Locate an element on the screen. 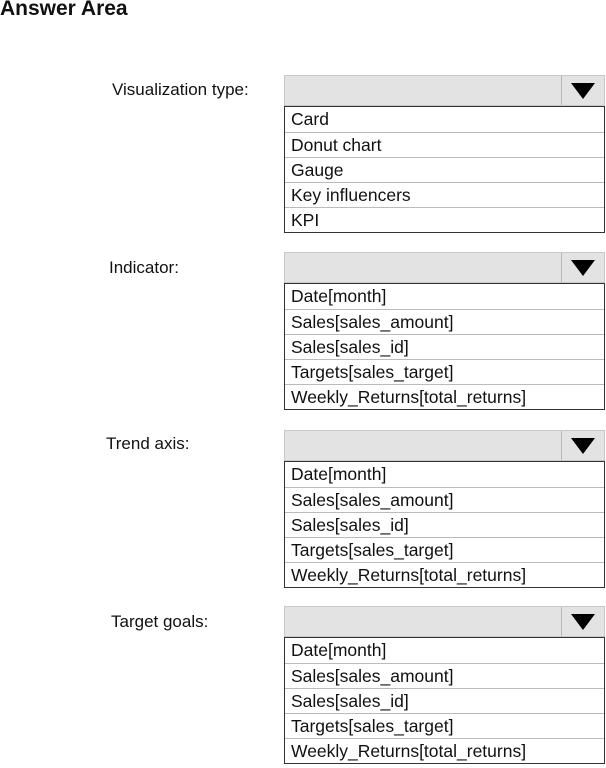  option-item: Donut chart is located at coordinates (444, 144).